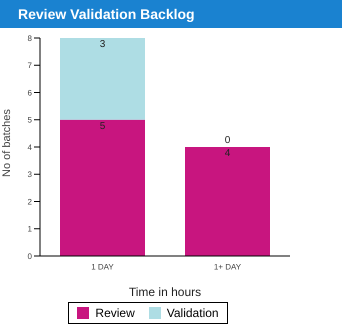  Describe the element at coordinates (165, 292) in the screenshot. I see `x-axis-title: Time in hours` at that location.